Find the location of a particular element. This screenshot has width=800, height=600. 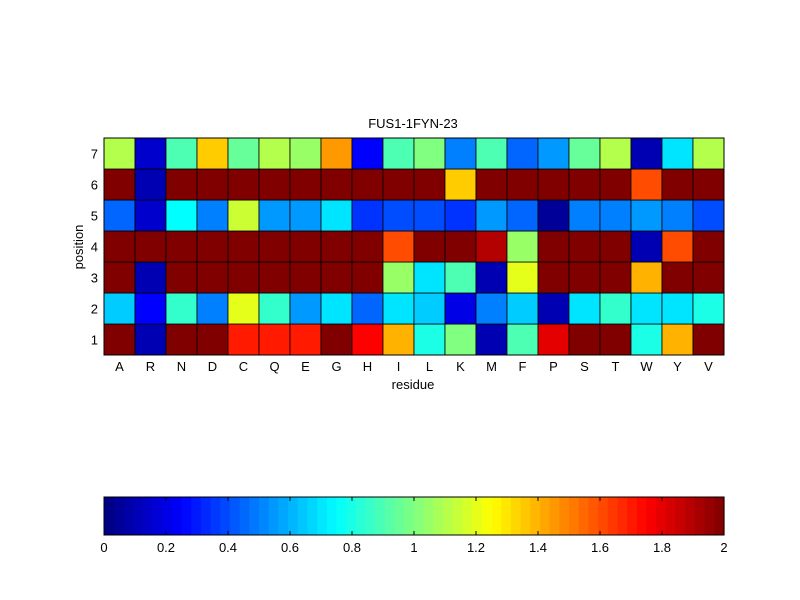

y-tick-label: 4 is located at coordinates (94, 247).